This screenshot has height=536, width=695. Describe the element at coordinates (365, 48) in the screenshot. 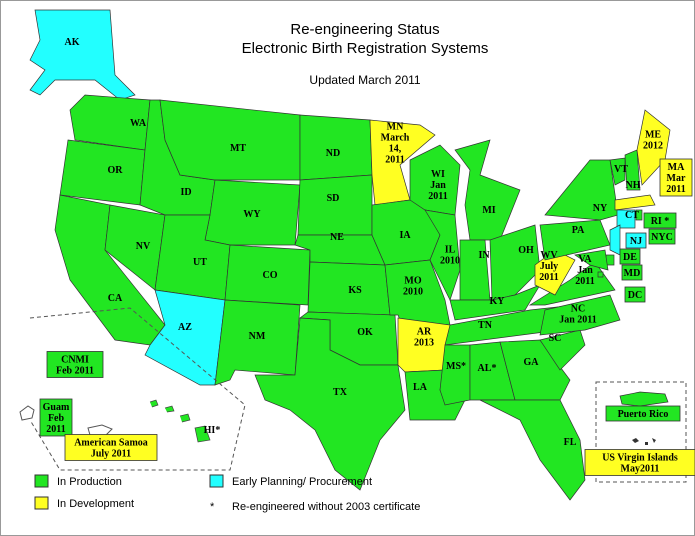

I see `title: Electronic Birth Registration Systems` at that location.